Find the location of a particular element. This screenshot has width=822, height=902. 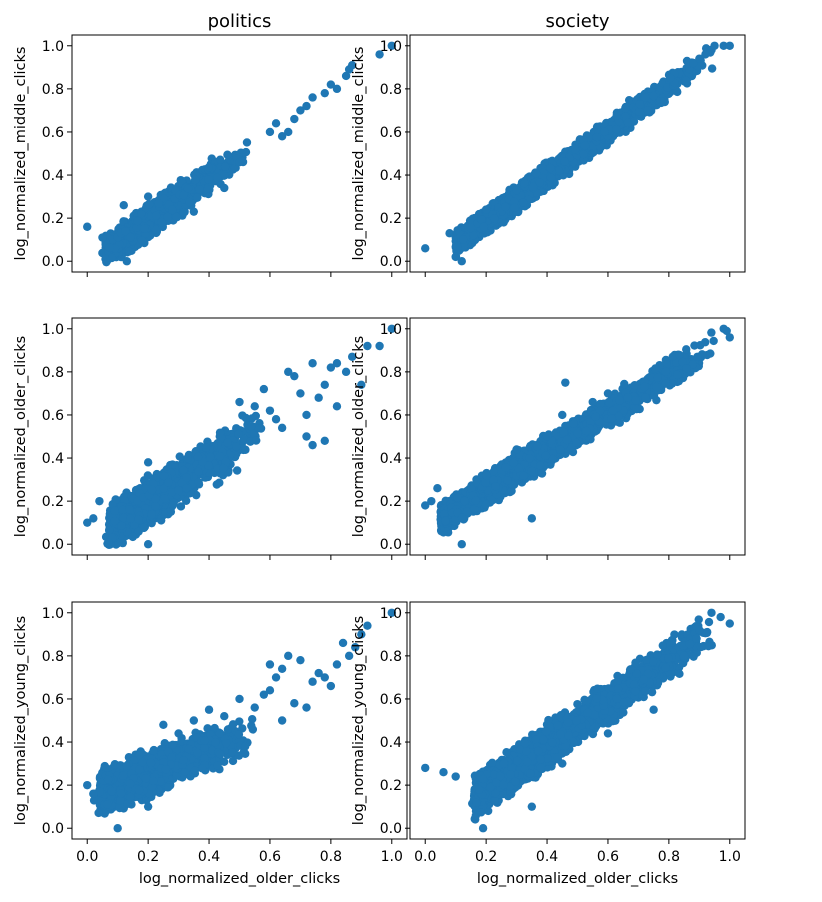

panel-title: politics is located at coordinates (240, 21).